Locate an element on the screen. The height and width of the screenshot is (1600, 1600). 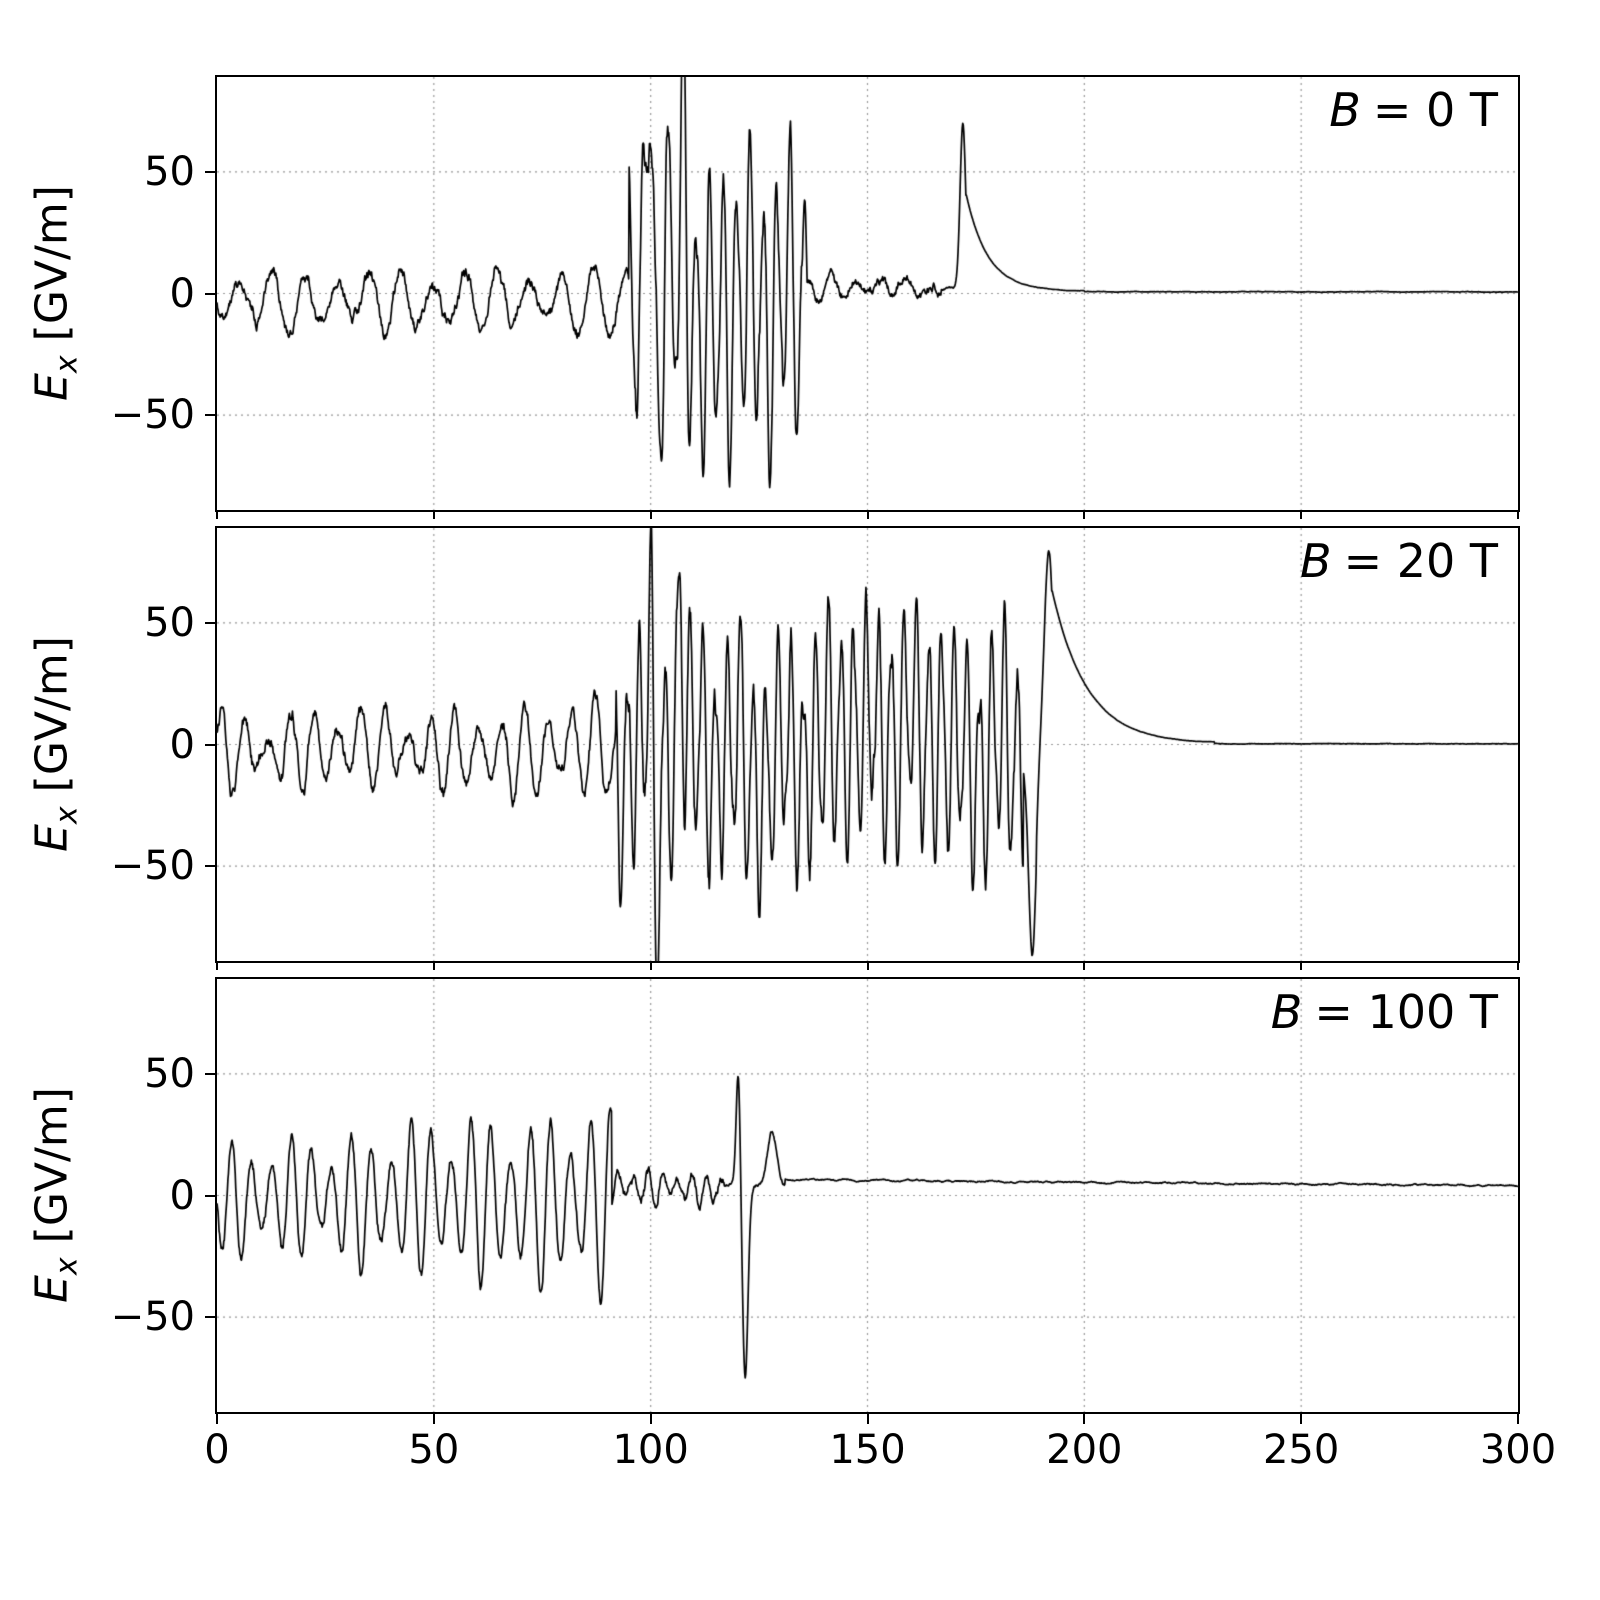
annotation-value: = 20 T is located at coordinates (1420, 561).